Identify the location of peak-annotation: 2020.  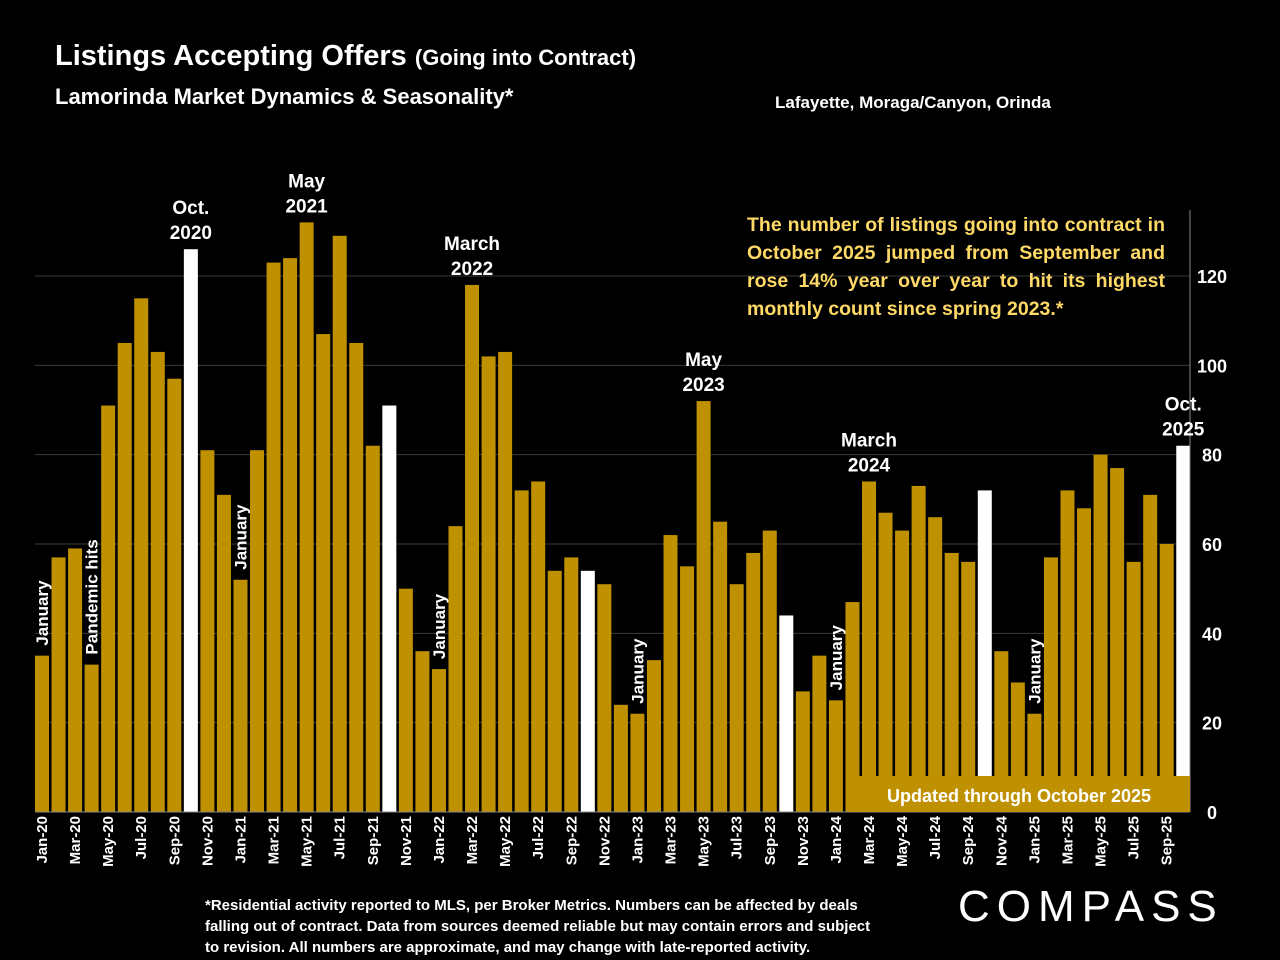
(191, 233).